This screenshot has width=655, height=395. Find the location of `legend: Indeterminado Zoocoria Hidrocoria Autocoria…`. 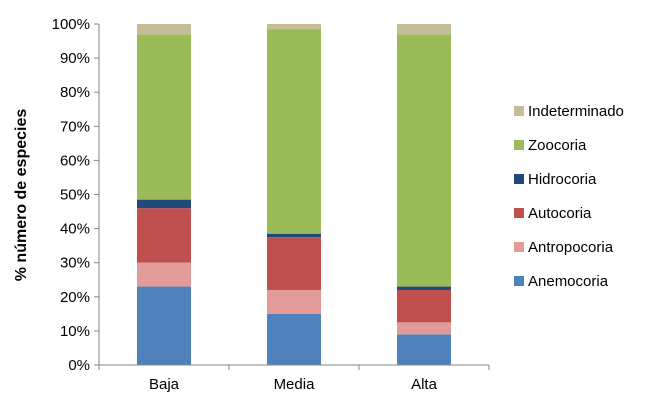

legend: Indeterminado Zoocoria Hidrocoria Autocoria… is located at coordinates (569, 196).